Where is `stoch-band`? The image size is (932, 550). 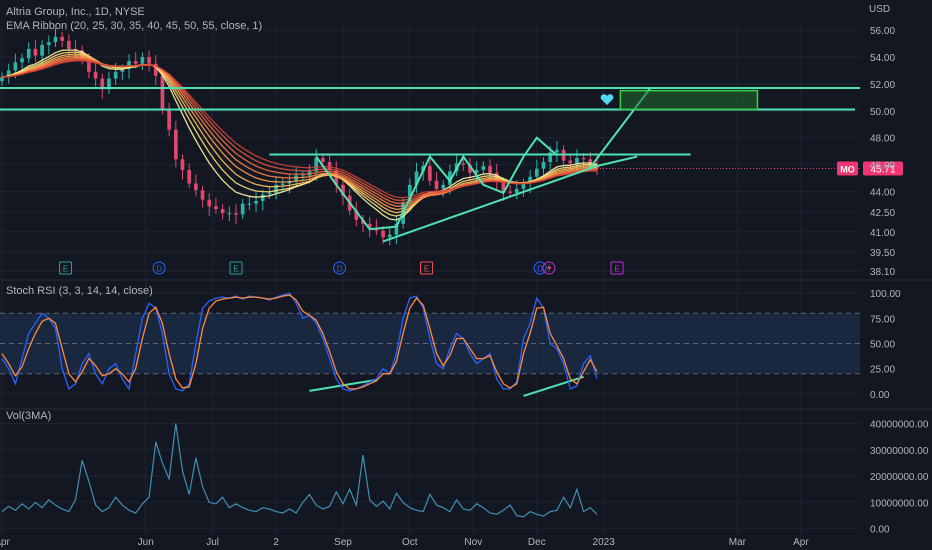
stoch-band is located at coordinates (430, 343).